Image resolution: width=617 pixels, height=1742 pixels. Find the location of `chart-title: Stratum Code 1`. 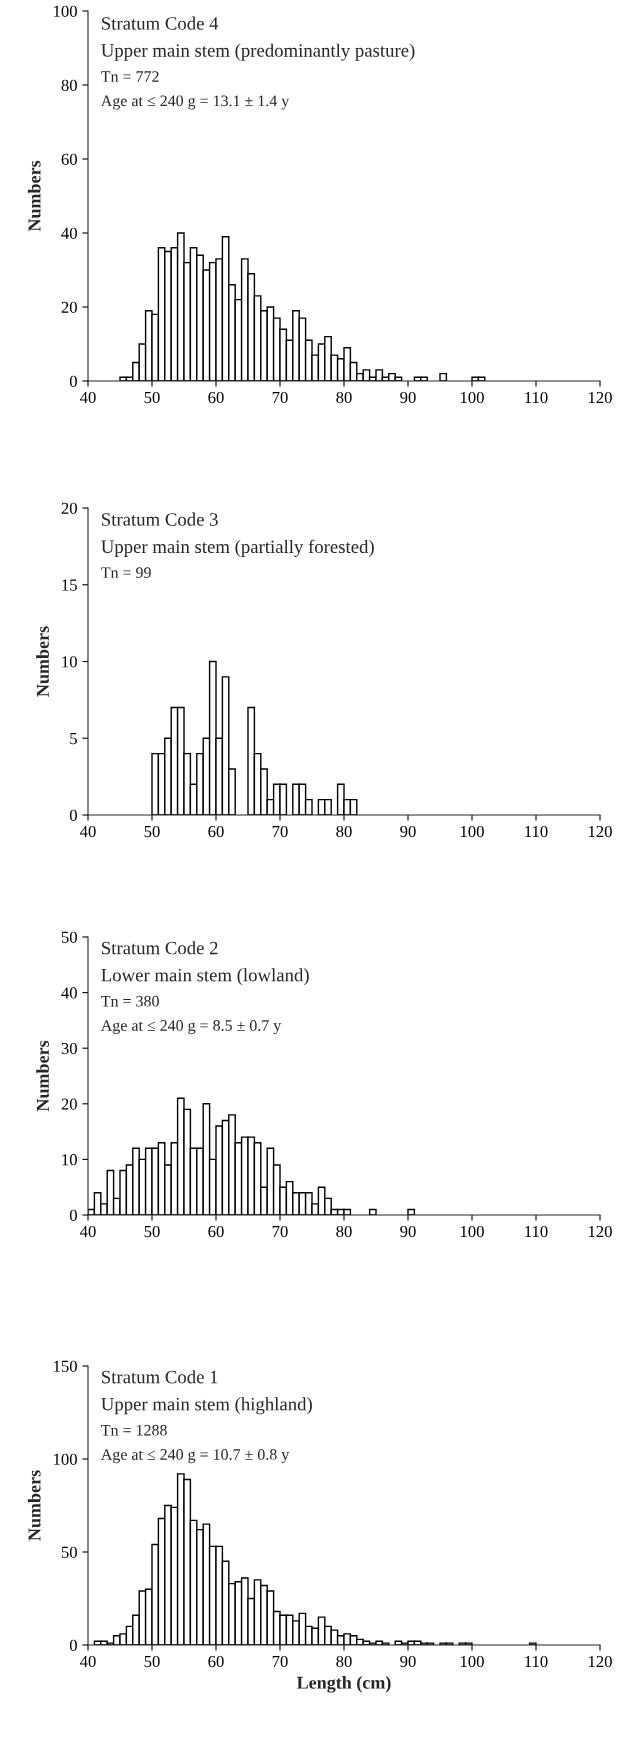

chart-title: Stratum Code 1 is located at coordinates (160, 1377).